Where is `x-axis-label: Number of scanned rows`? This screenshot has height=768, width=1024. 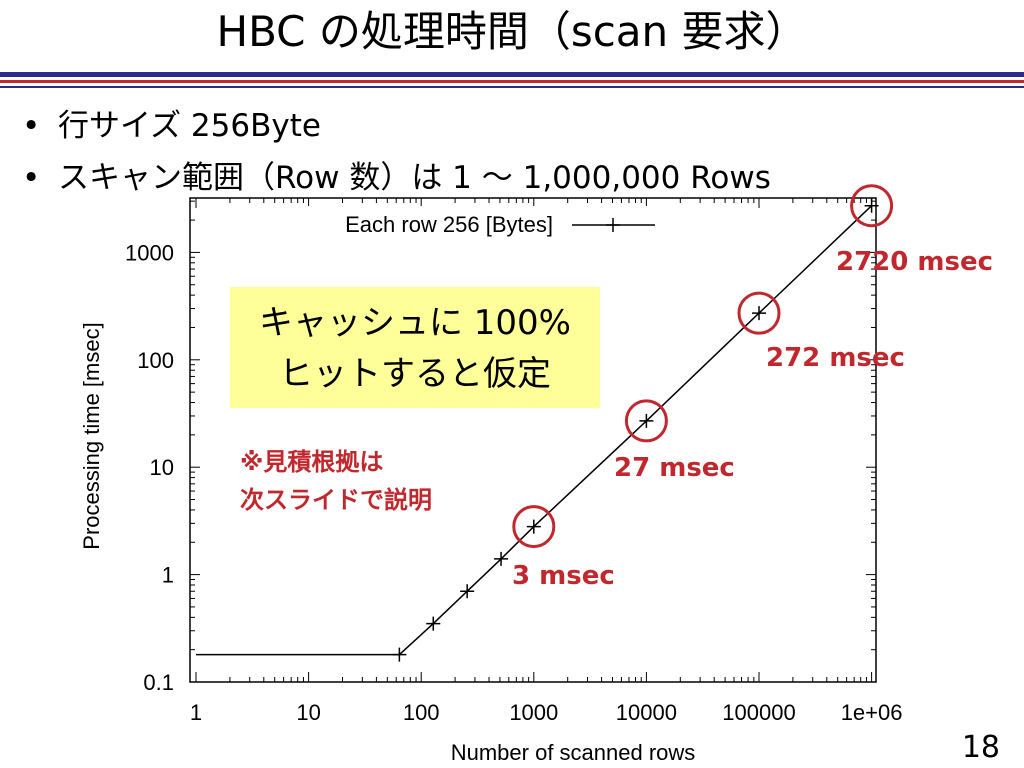
x-axis-label: Number of scanned rows is located at coordinates (573, 752).